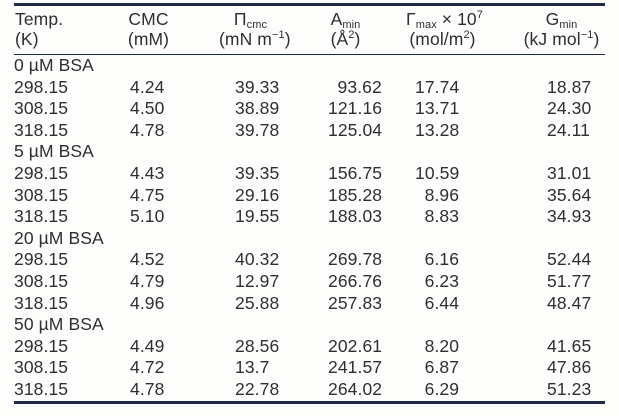 The width and height of the screenshot is (619, 416). Describe the element at coordinates (437, 129) in the screenshot. I see `cell: 13.28` at that location.